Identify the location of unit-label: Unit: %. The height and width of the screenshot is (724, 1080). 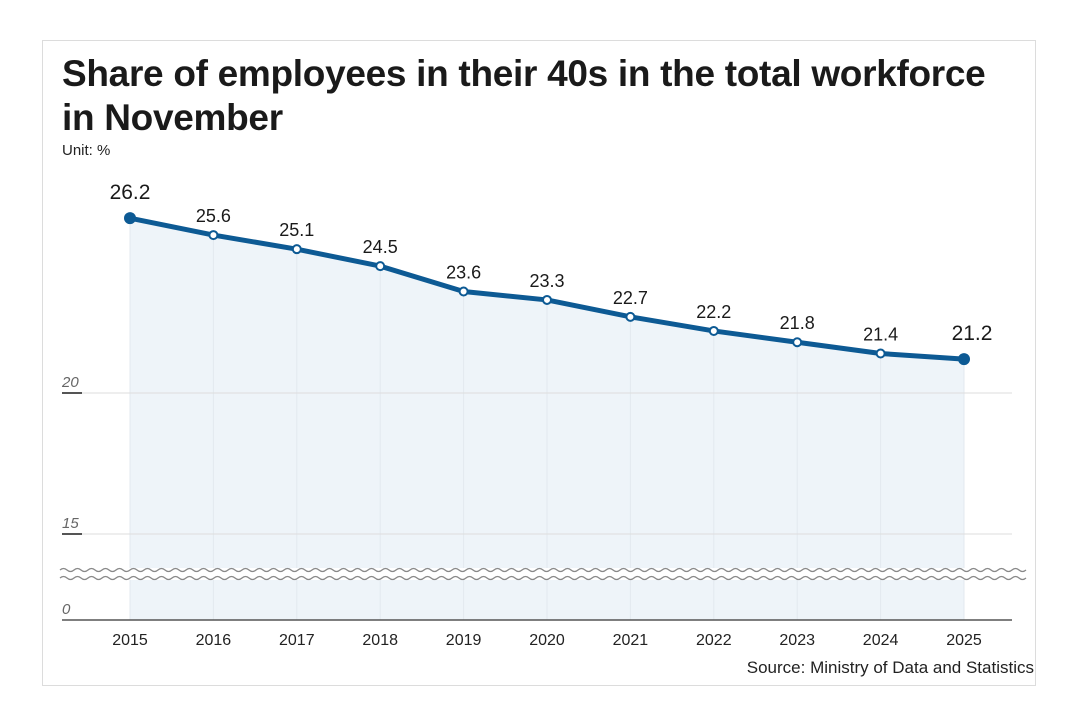
(86, 150).